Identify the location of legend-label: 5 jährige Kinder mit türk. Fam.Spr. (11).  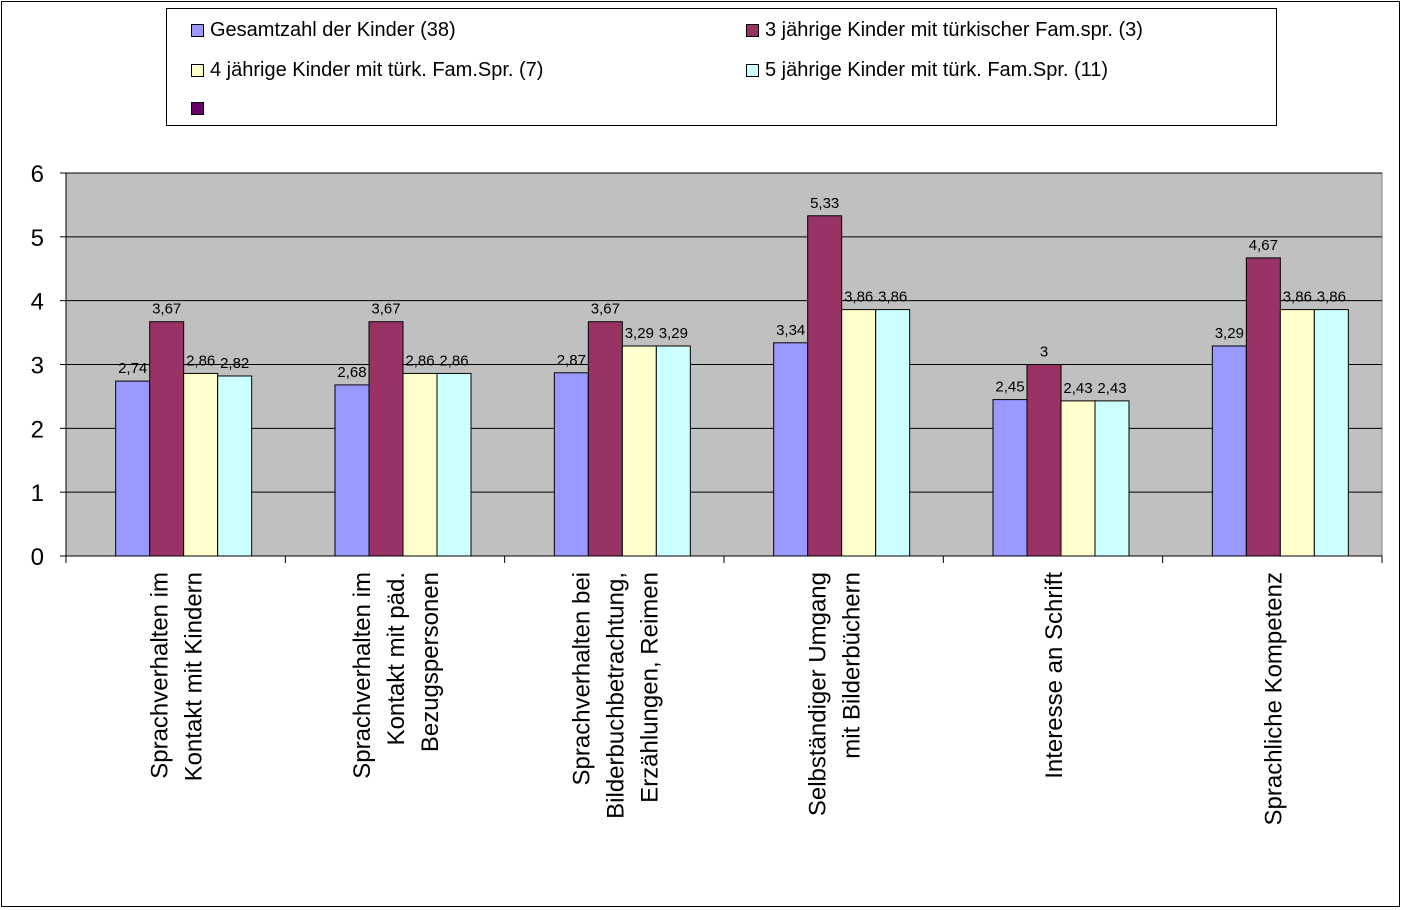
(937, 69).